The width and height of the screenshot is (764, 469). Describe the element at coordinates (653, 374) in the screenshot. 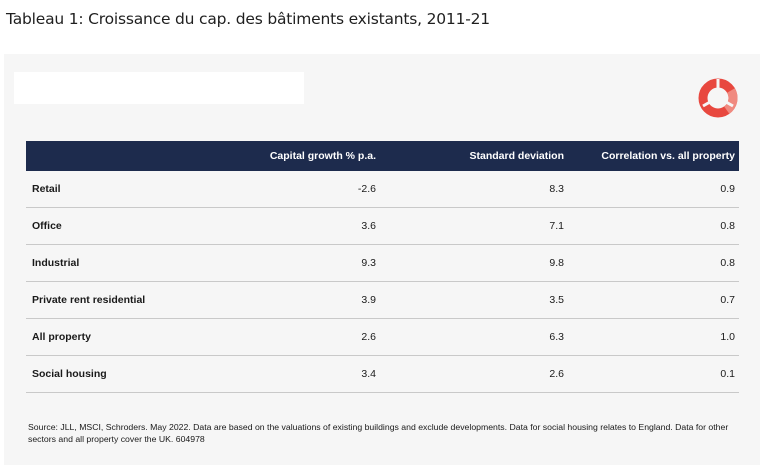

I see `cell-correlation: 0.1` at that location.